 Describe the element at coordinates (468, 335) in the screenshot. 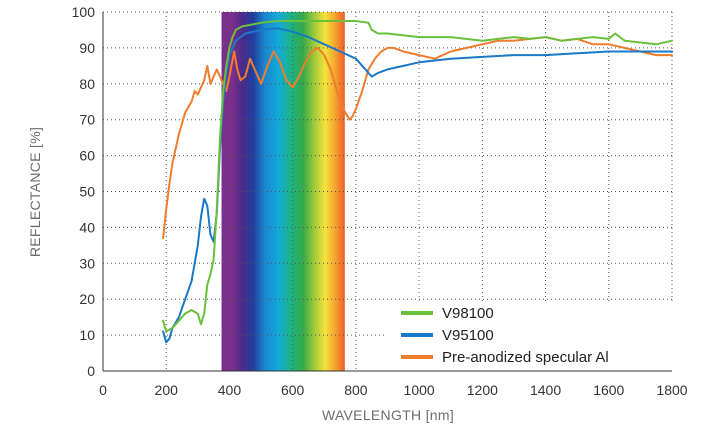

I see `legend-label: V95100` at that location.